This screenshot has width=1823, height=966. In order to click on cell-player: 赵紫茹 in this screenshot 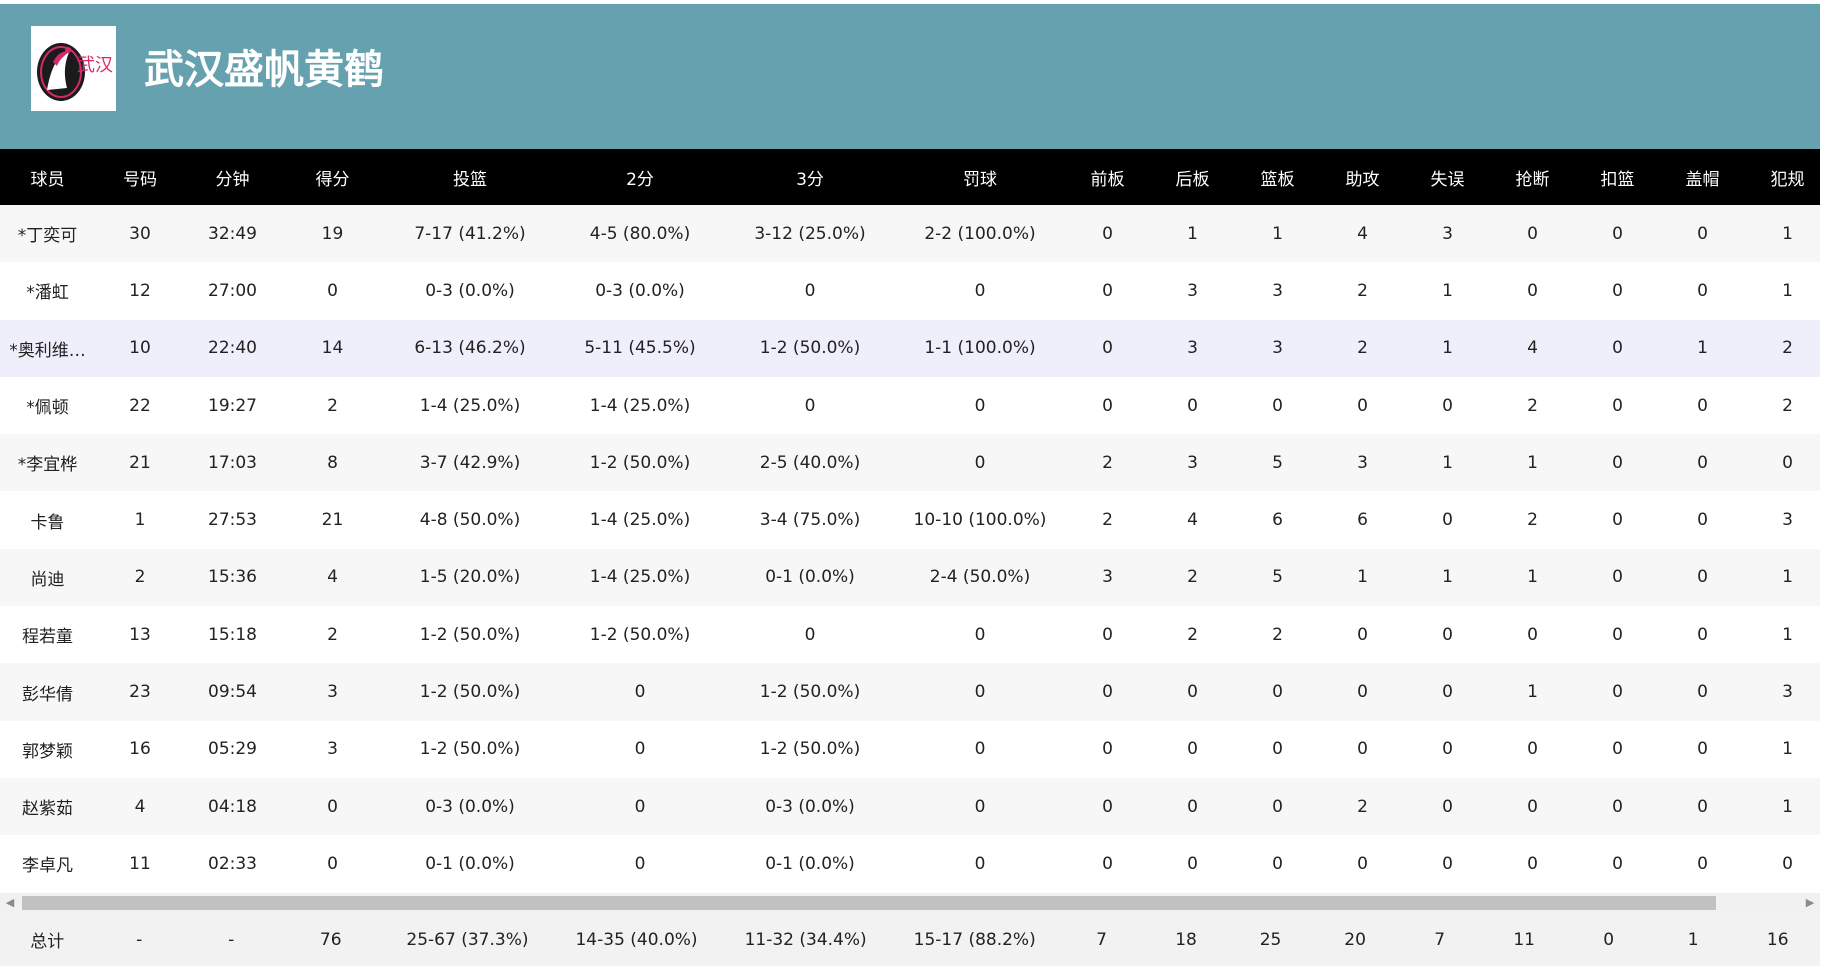, I will do `click(47, 809)`.